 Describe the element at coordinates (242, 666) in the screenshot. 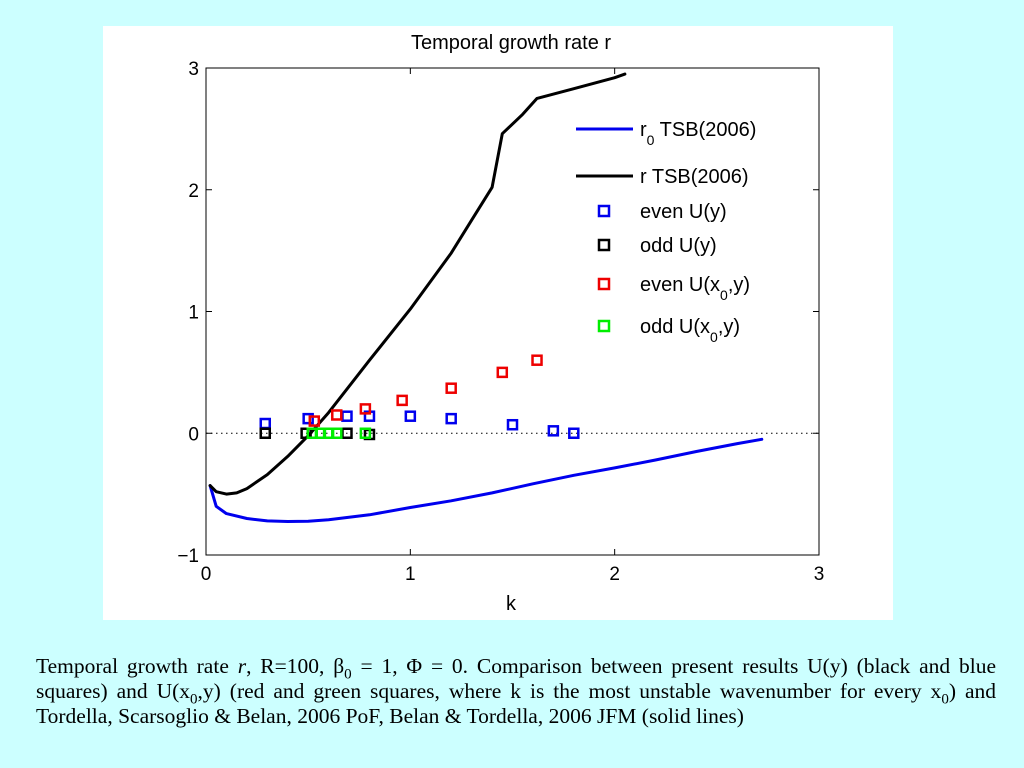

I see `caption-r-symbol: r` at that location.